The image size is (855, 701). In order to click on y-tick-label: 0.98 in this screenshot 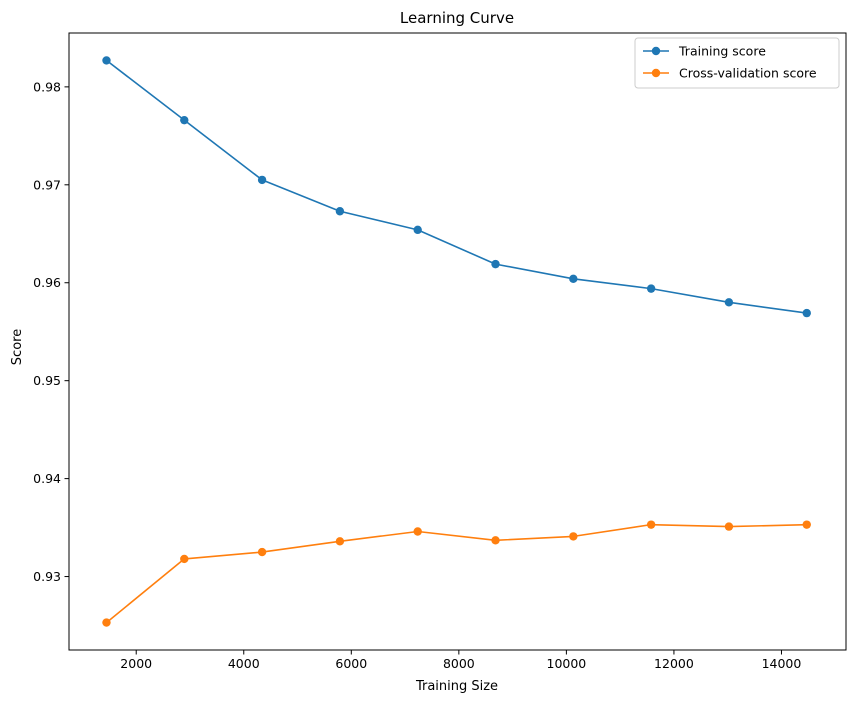, I will do `click(47, 86)`.